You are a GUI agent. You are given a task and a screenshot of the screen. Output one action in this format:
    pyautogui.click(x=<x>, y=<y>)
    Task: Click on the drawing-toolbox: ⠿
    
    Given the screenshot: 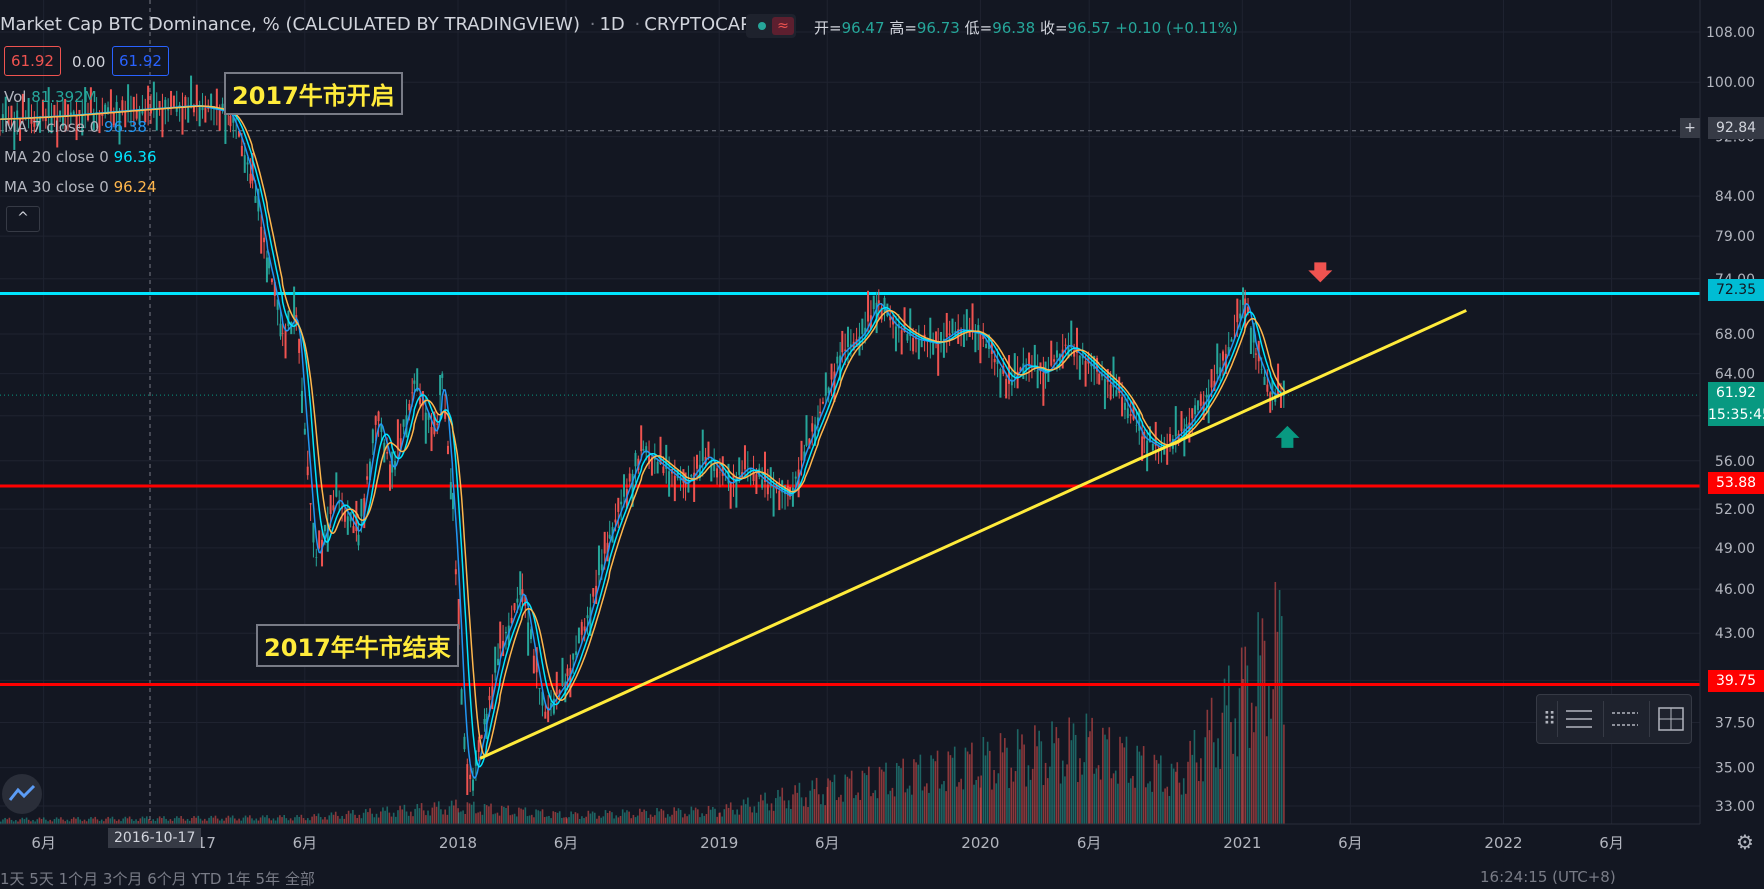 What is the action you would take?
    pyautogui.click(x=1614, y=719)
    